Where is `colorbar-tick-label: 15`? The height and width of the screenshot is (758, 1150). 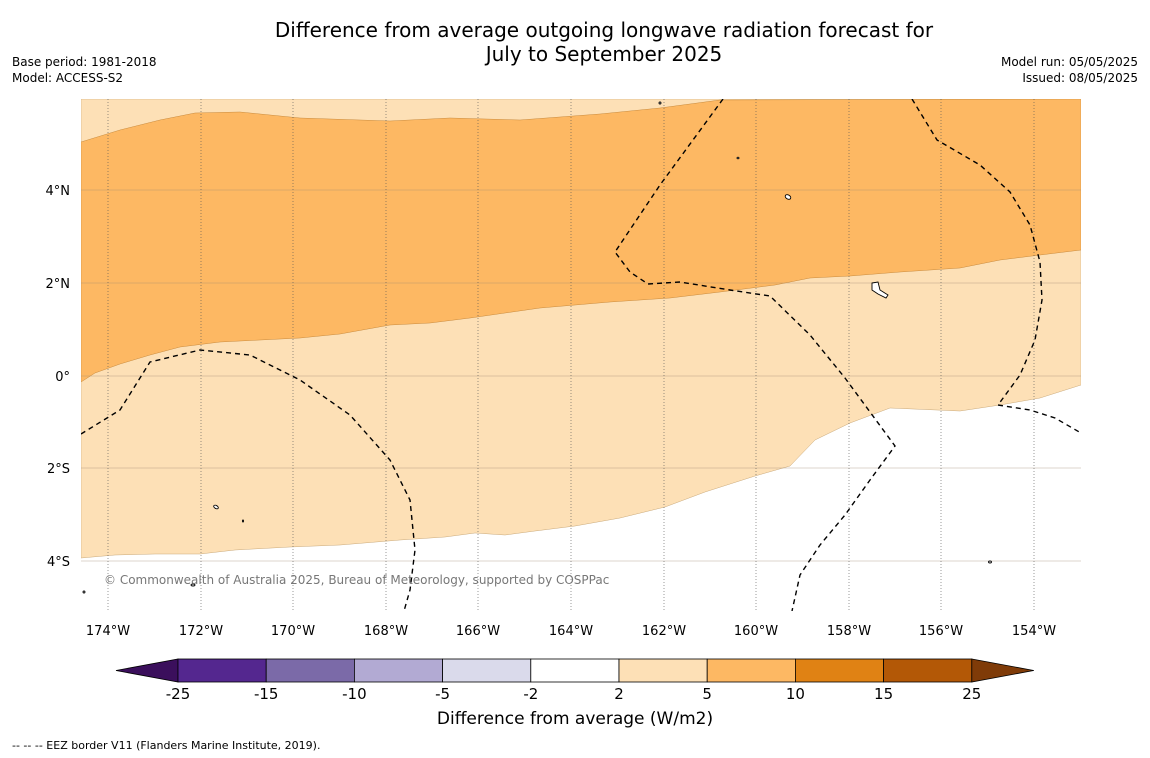 colorbar-tick-label: 15 is located at coordinates (883, 694).